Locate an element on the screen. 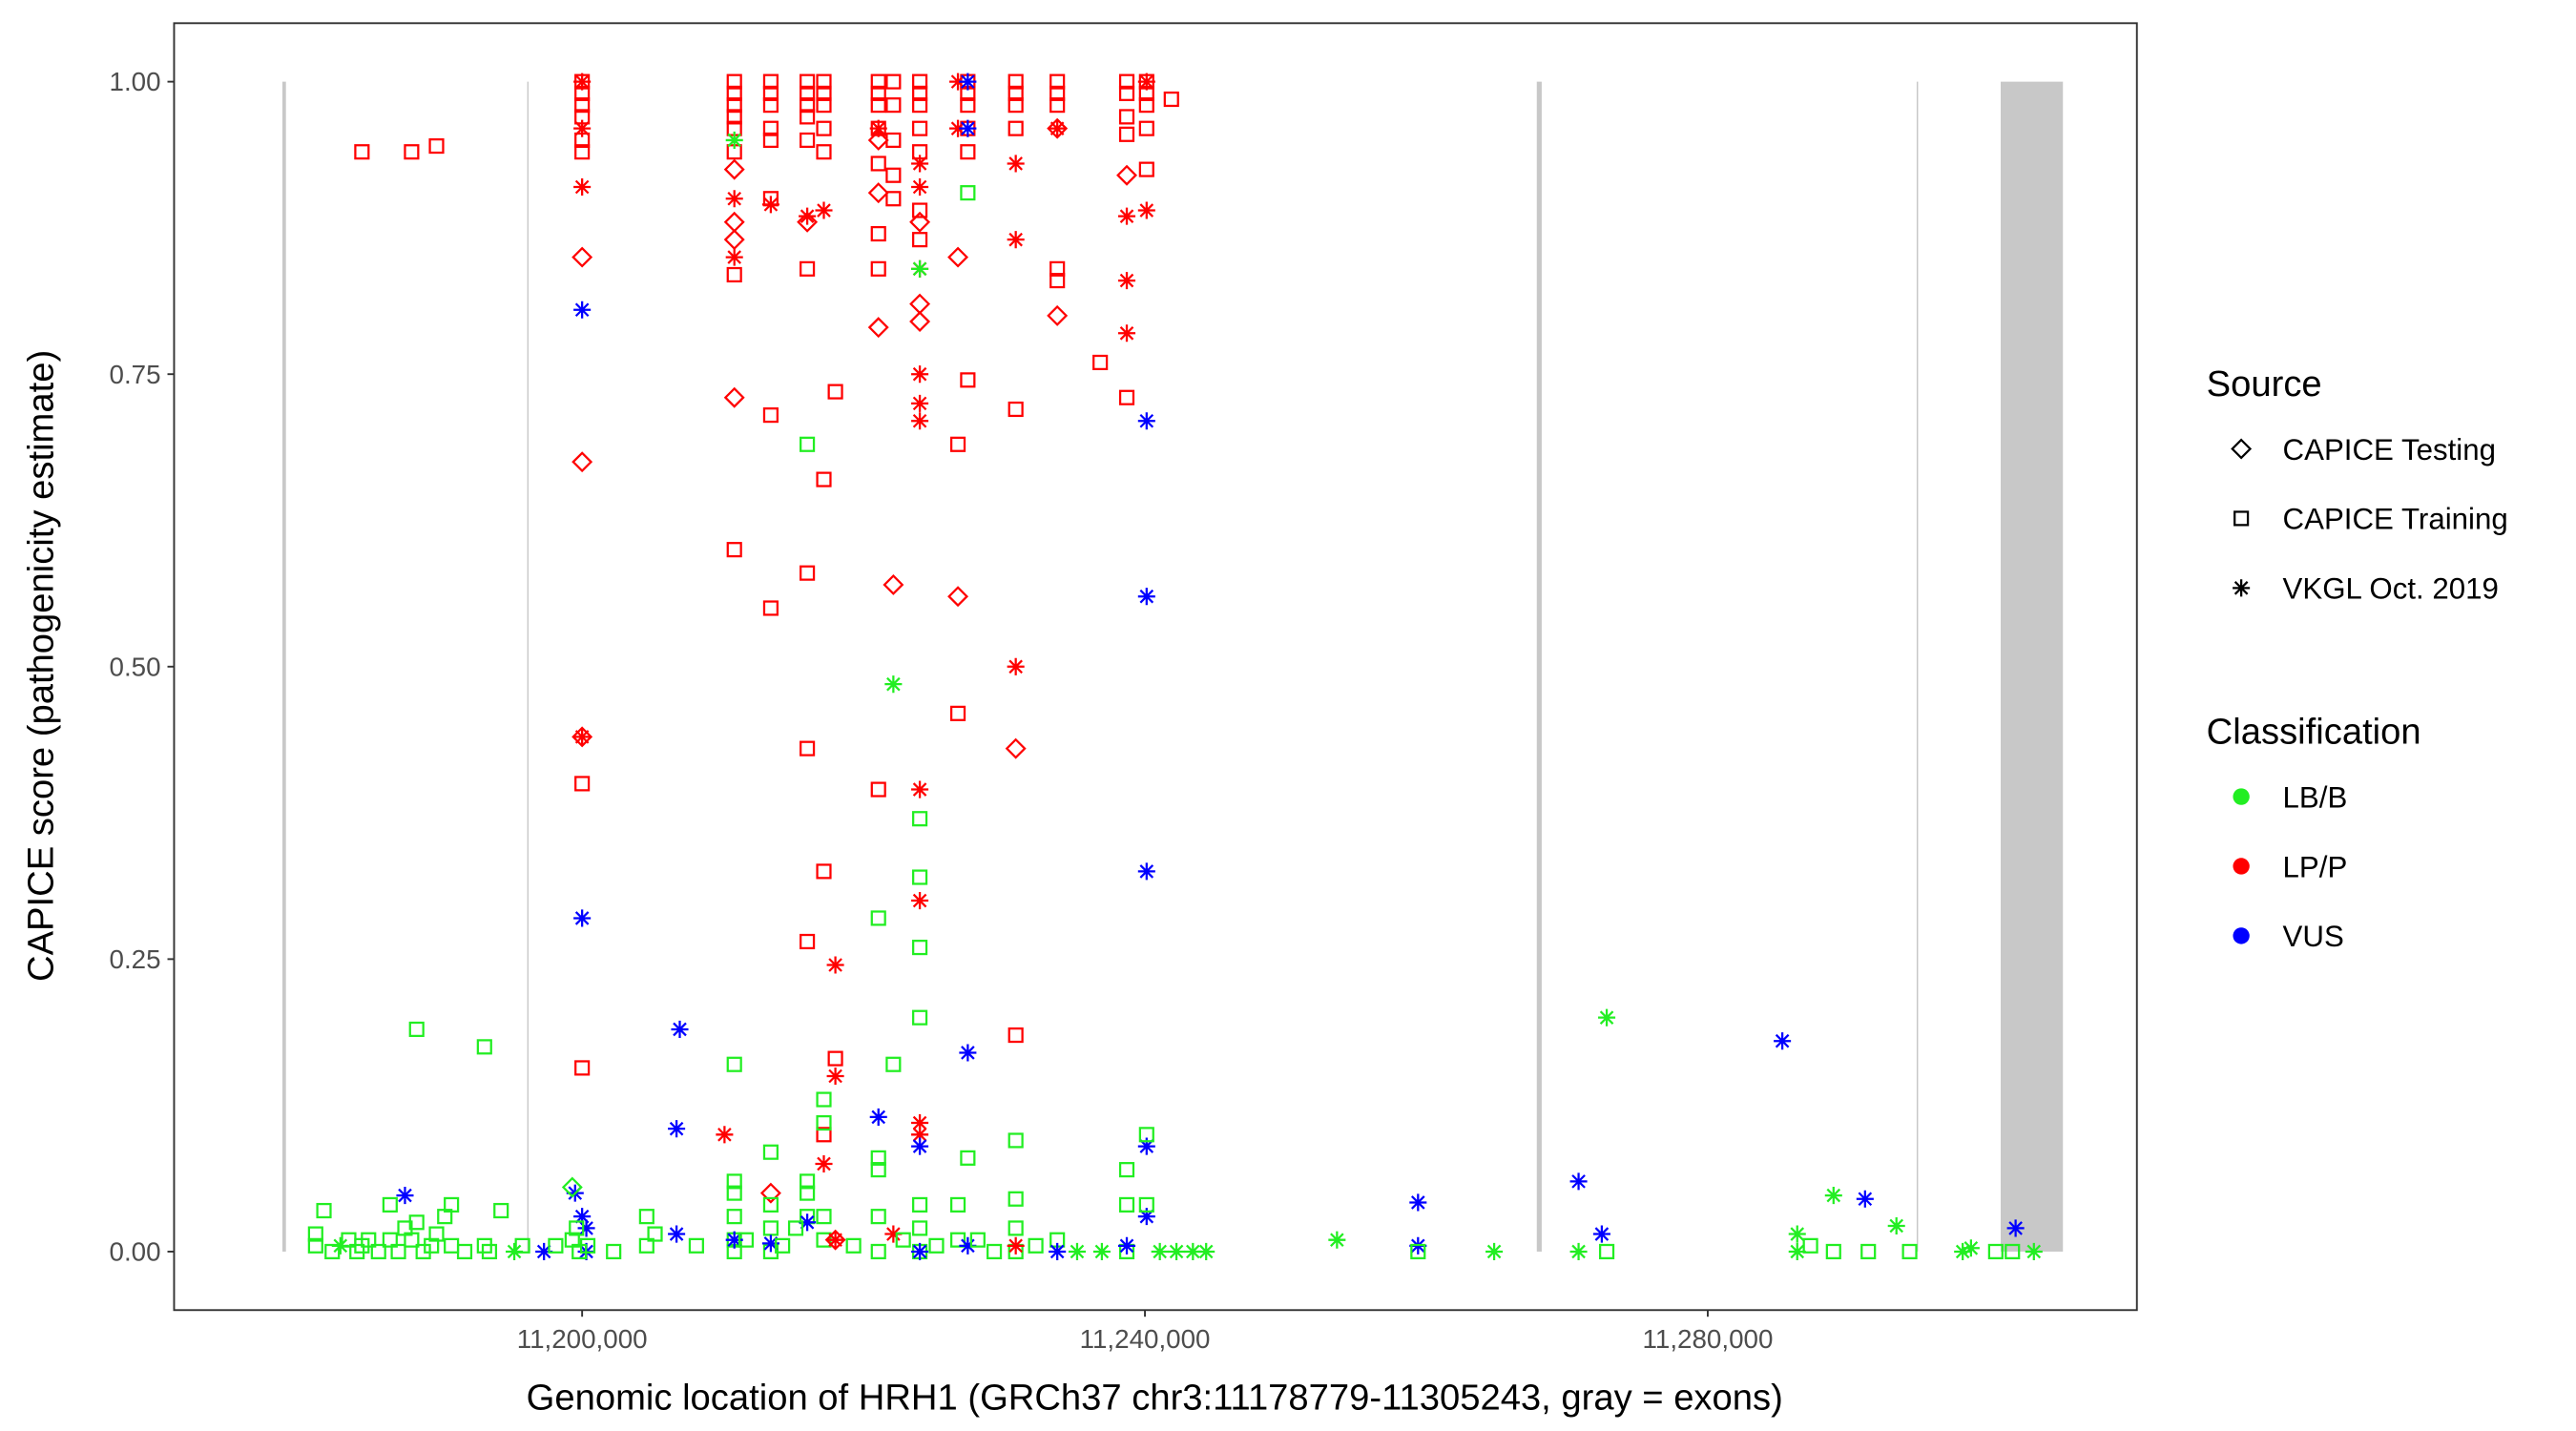 The width and height of the screenshot is (2576, 1431). x-tick-label: 11,280,000 is located at coordinates (1708, 1339).